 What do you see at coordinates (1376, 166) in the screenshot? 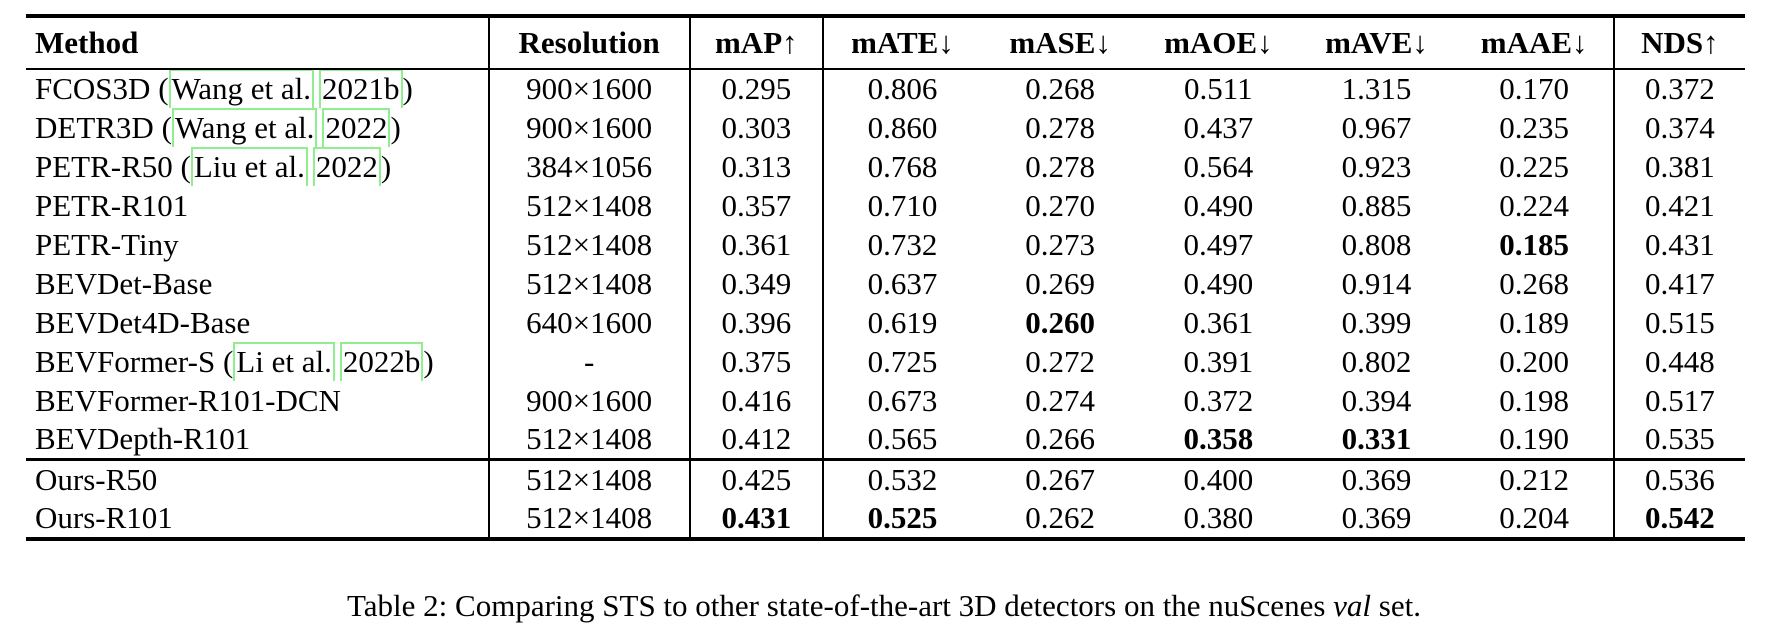
I see `metric-cell: 0.923` at bounding box center [1376, 166].